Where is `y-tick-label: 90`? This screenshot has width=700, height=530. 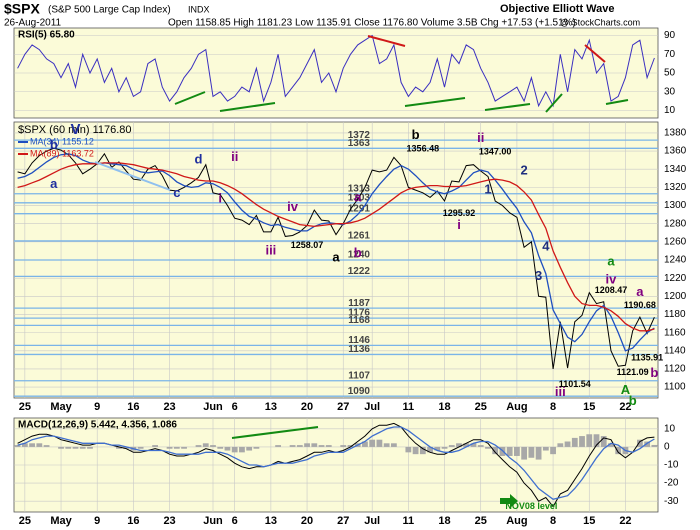
y-tick-label: 90 is located at coordinates (670, 35).